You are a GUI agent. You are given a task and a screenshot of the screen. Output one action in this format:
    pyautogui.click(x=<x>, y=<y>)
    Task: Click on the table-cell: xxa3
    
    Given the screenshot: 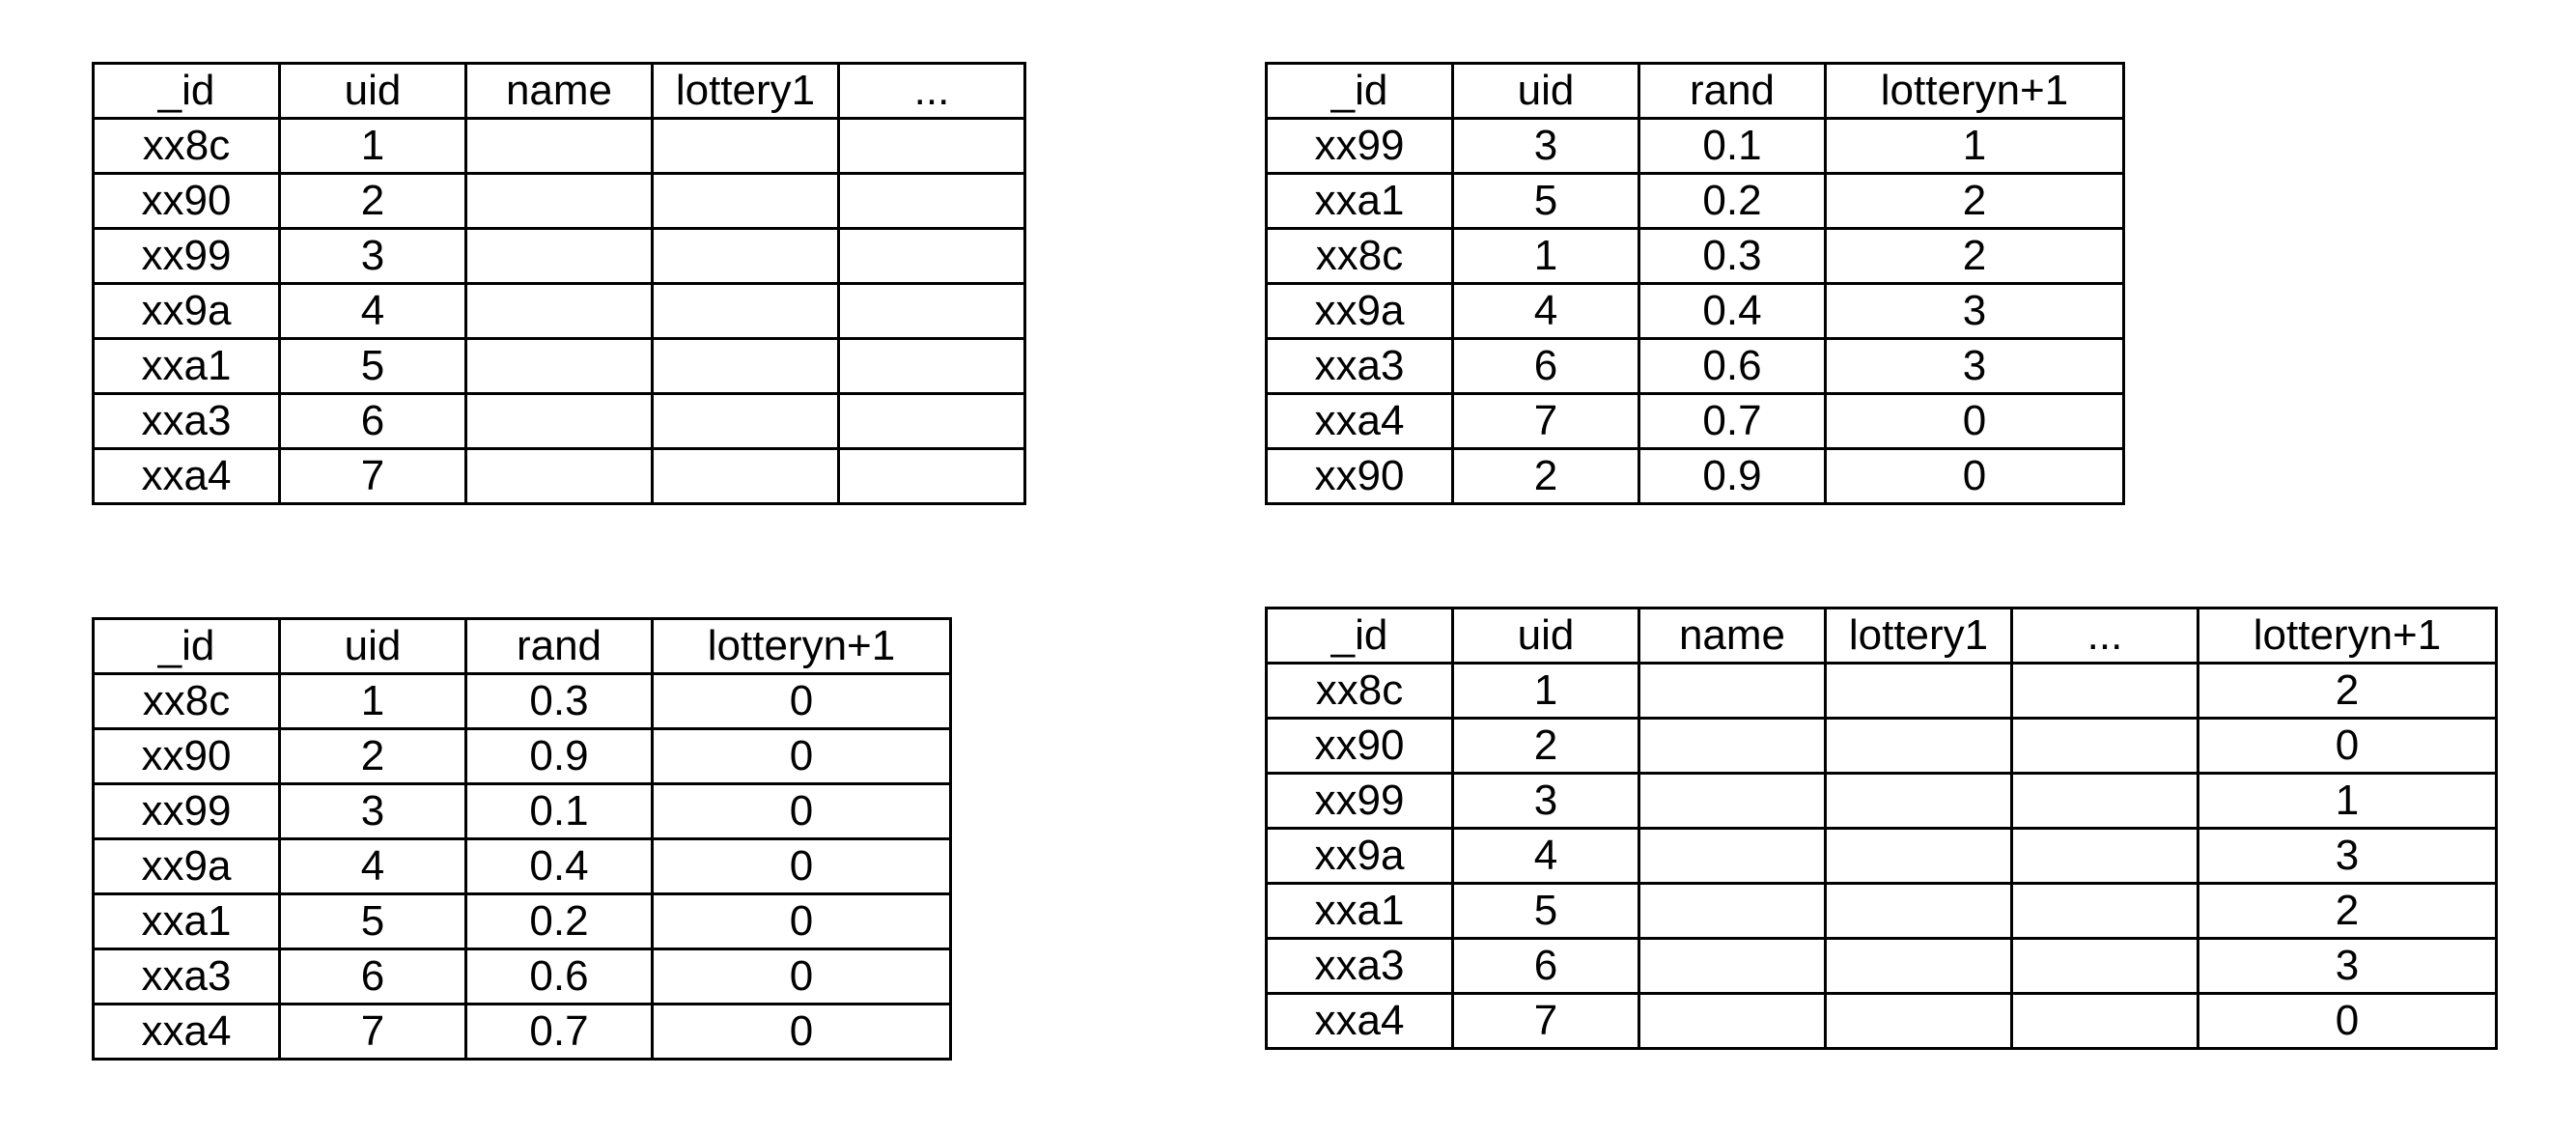 What is the action you would take?
    pyautogui.click(x=1360, y=966)
    